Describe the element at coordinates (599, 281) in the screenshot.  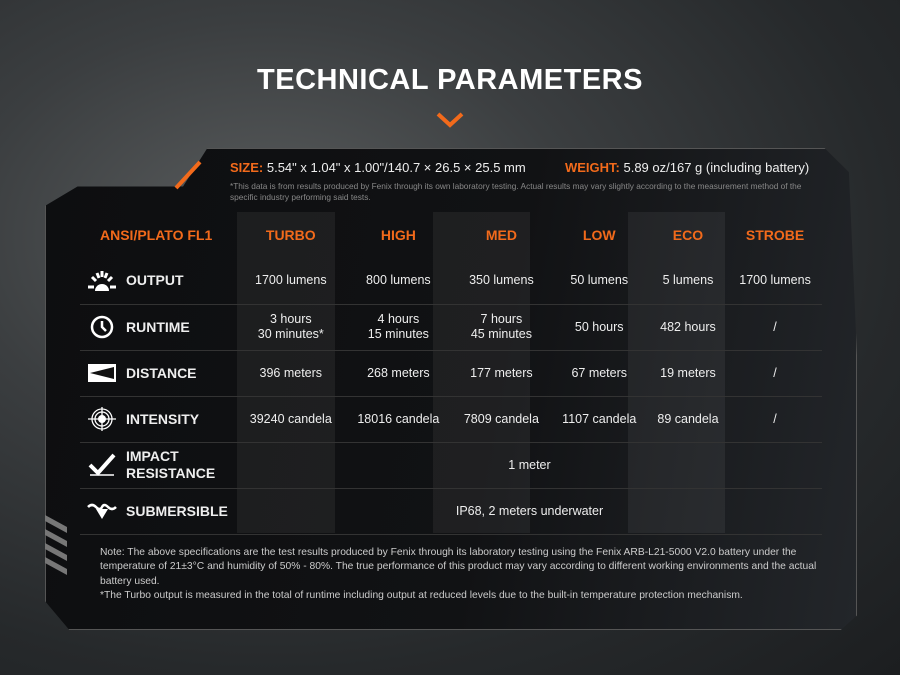
I see `table-cell: 50 lumens` at that location.